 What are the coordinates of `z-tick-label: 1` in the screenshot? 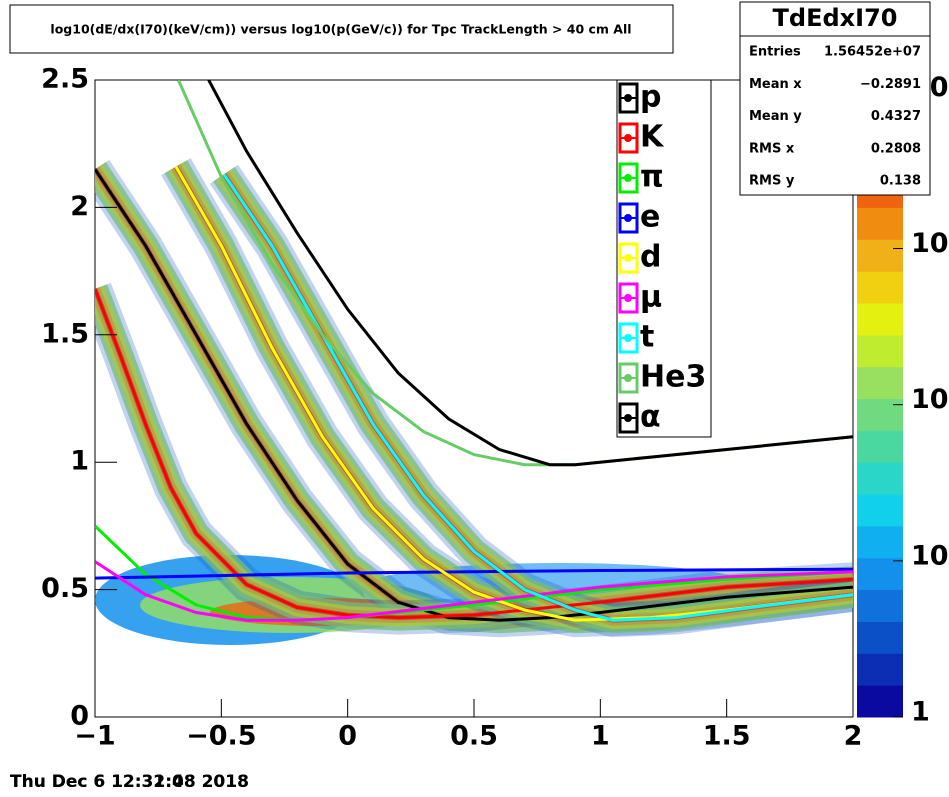 It's located at (920, 712).